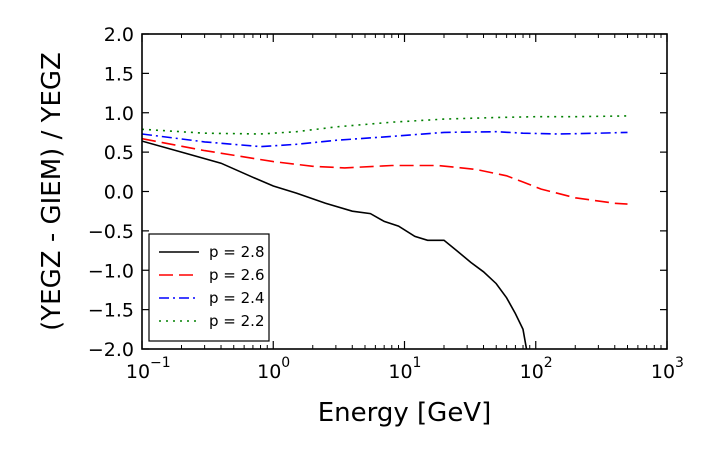 The width and height of the screenshot is (726, 449). Describe the element at coordinates (236, 275) in the screenshot. I see `legend-label: p = 2.6` at that location.